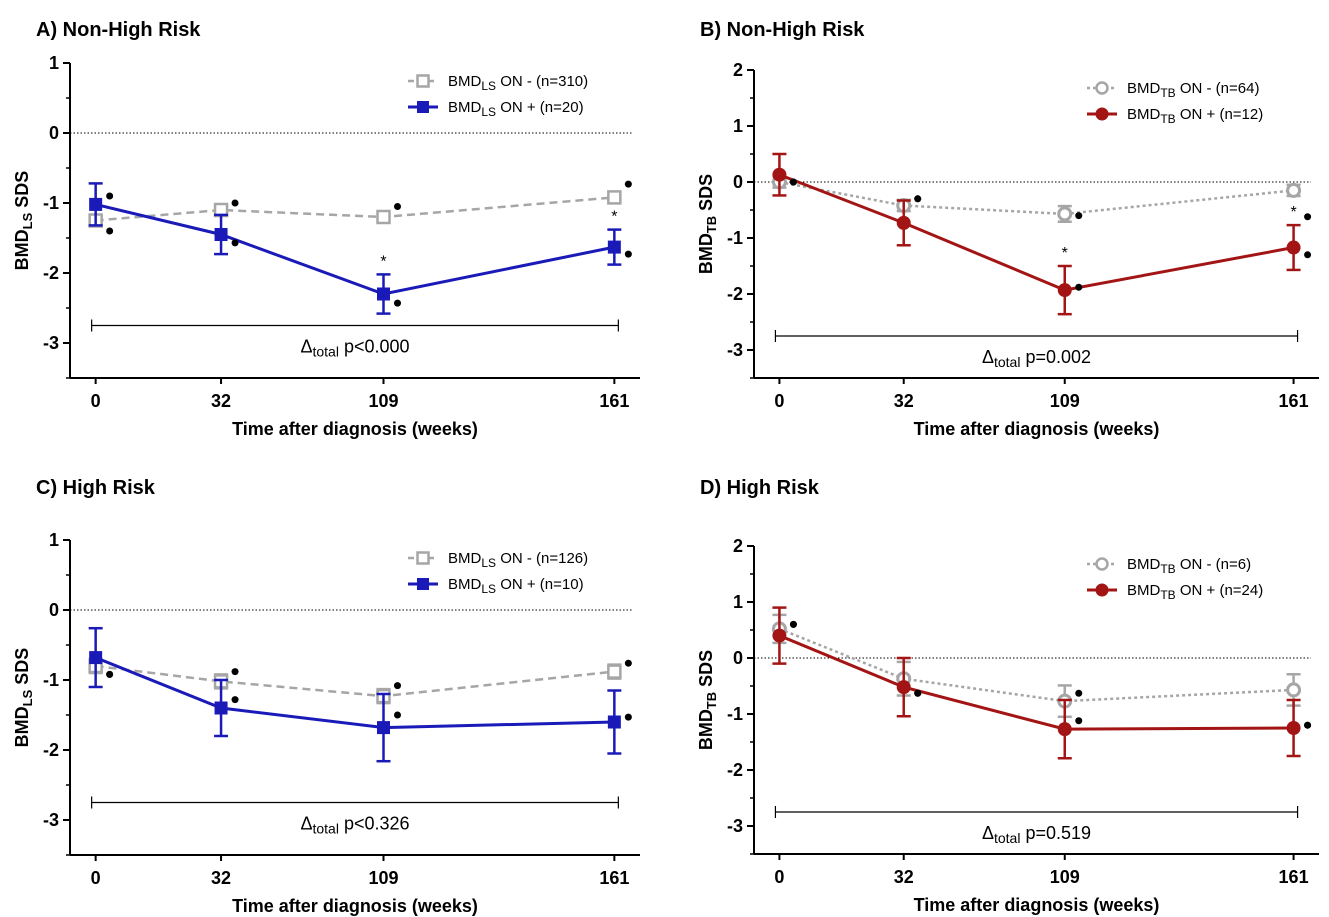 This screenshot has height=917, width=1329. Describe the element at coordinates (54, 63) in the screenshot. I see `y-tick-label: 1` at that location.